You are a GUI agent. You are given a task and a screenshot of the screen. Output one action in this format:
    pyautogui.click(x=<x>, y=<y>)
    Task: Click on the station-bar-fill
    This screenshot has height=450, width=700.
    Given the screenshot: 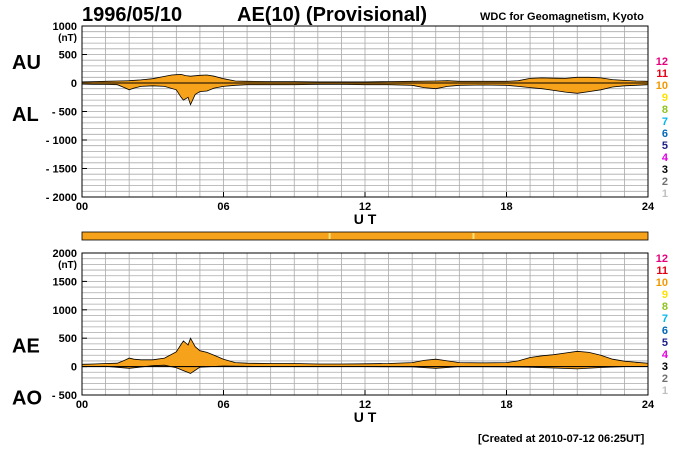 What is the action you would take?
    pyautogui.click(x=365, y=236)
    